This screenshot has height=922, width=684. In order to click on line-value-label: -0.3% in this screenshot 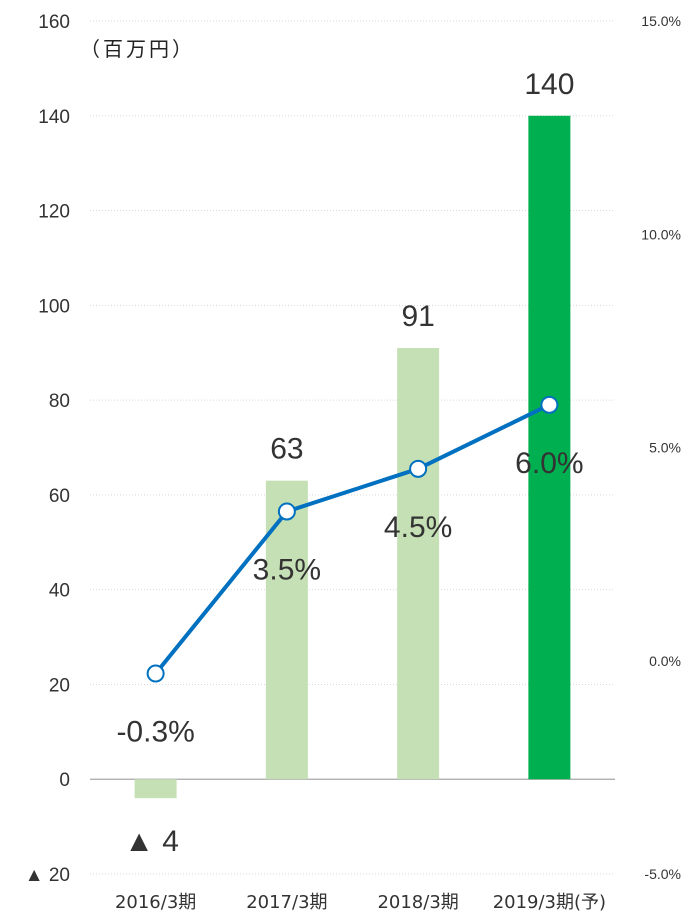, I will do `click(155, 732)`.